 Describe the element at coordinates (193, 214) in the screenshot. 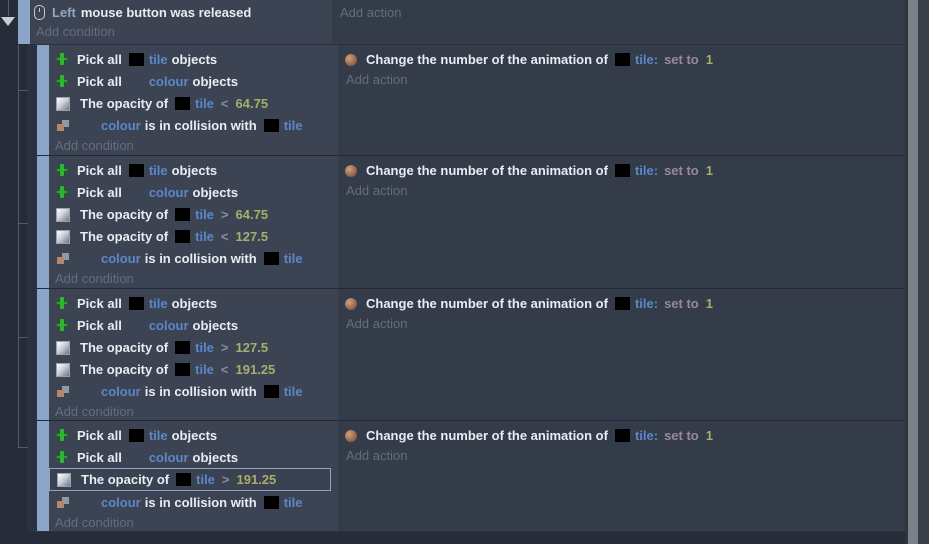

I see `condition-row: The opacity of tile >64.75` at that location.